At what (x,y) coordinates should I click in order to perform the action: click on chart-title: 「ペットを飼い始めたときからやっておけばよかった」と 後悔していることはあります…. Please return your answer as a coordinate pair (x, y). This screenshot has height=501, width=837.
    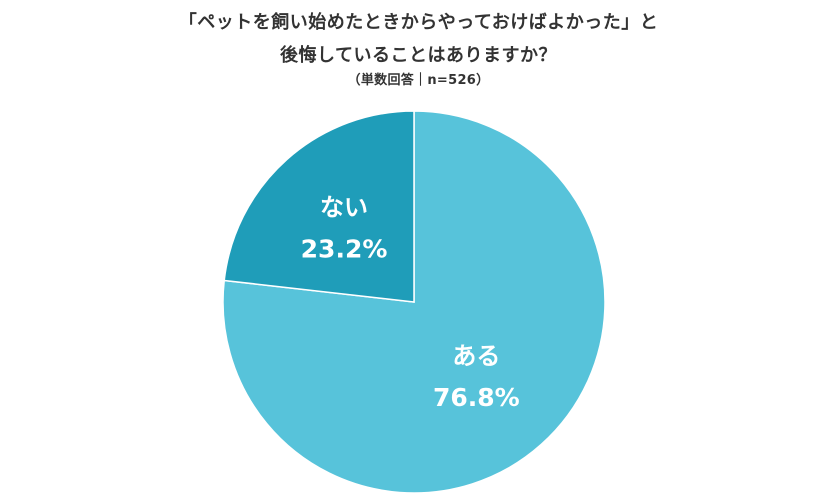
    Looking at the image, I should click on (418, 39).